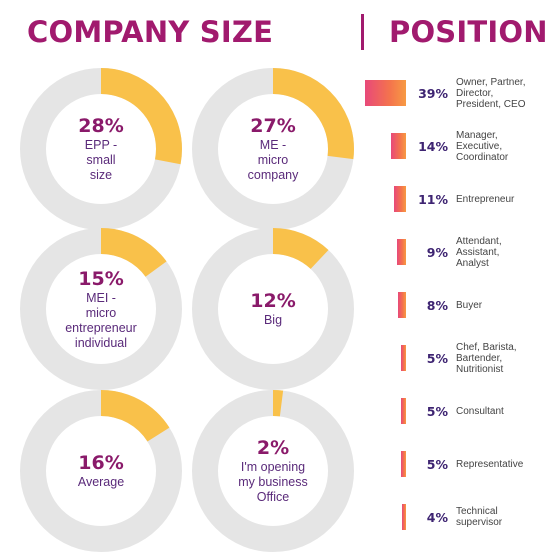  I want to click on position-label-line: Nutritionist, so click(480, 369).